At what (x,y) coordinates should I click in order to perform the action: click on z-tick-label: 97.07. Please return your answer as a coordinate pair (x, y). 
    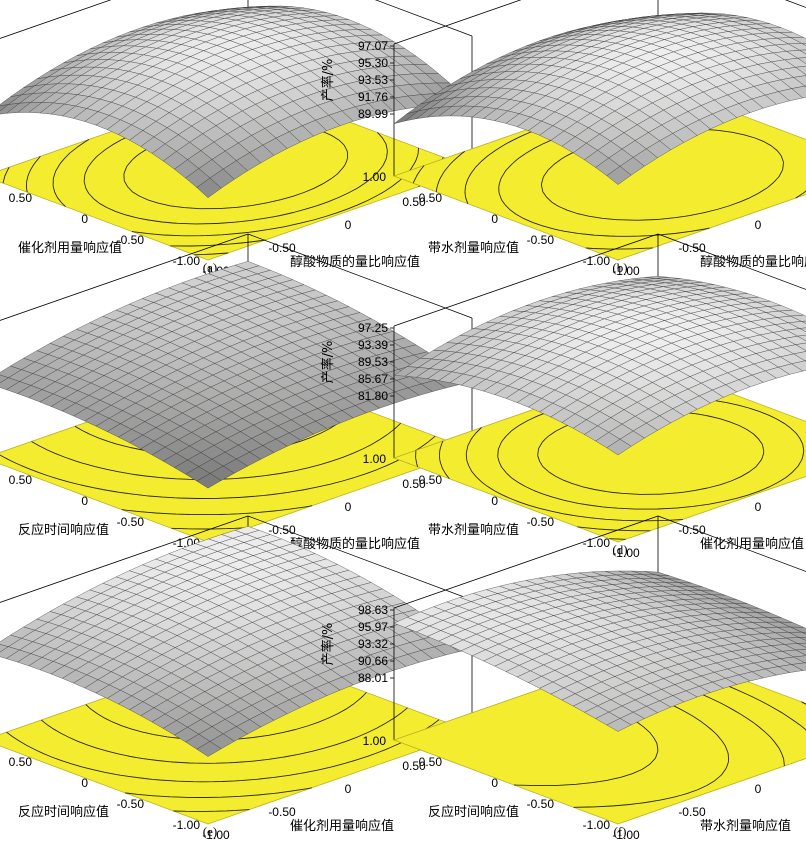
    Looking at the image, I should click on (373, 46).